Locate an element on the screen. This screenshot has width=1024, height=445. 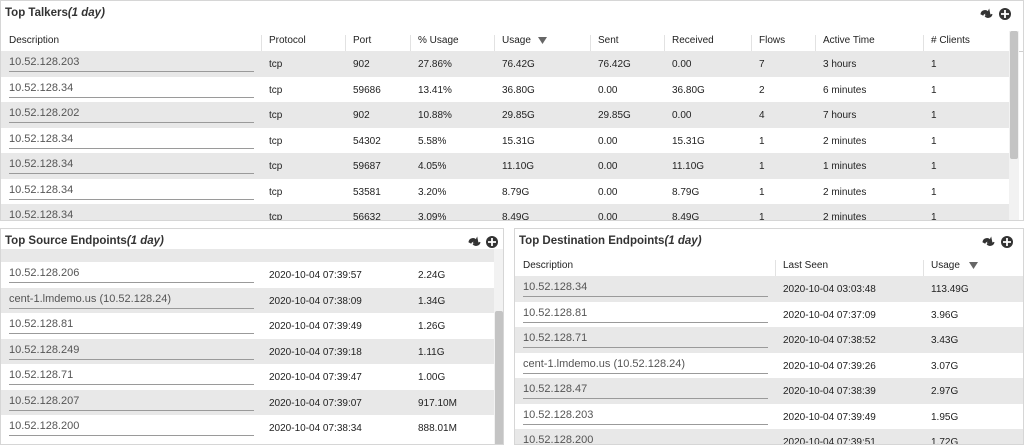
table-row: 10.52.128.200 2020-10-04 07:38:34 888.01M is located at coordinates (248, 428).